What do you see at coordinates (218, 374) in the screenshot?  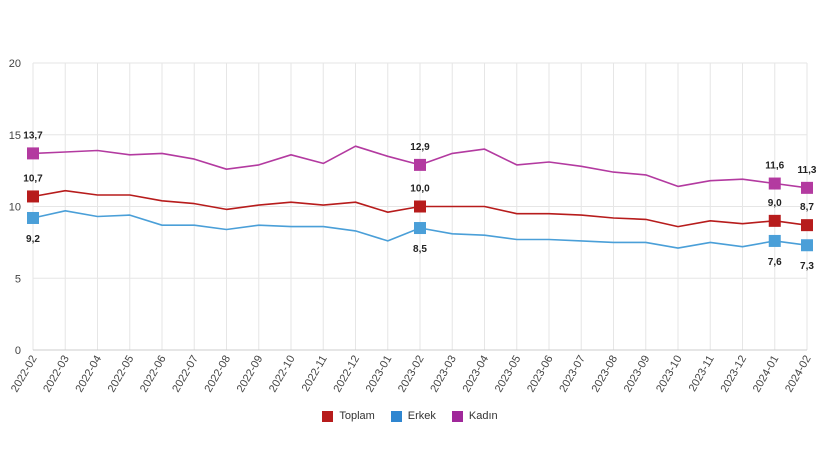 I see `x-tick-label: 2022-08` at bounding box center [218, 374].